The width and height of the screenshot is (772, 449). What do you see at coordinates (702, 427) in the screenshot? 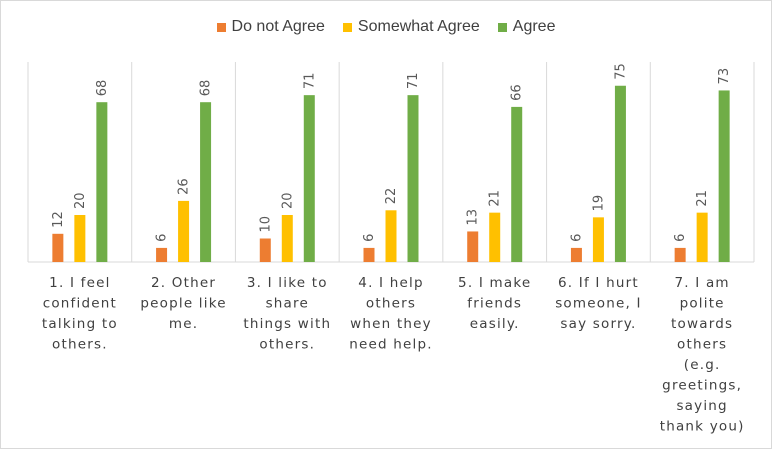
I see `category-label-7-line-8: thank you)` at bounding box center [702, 427].